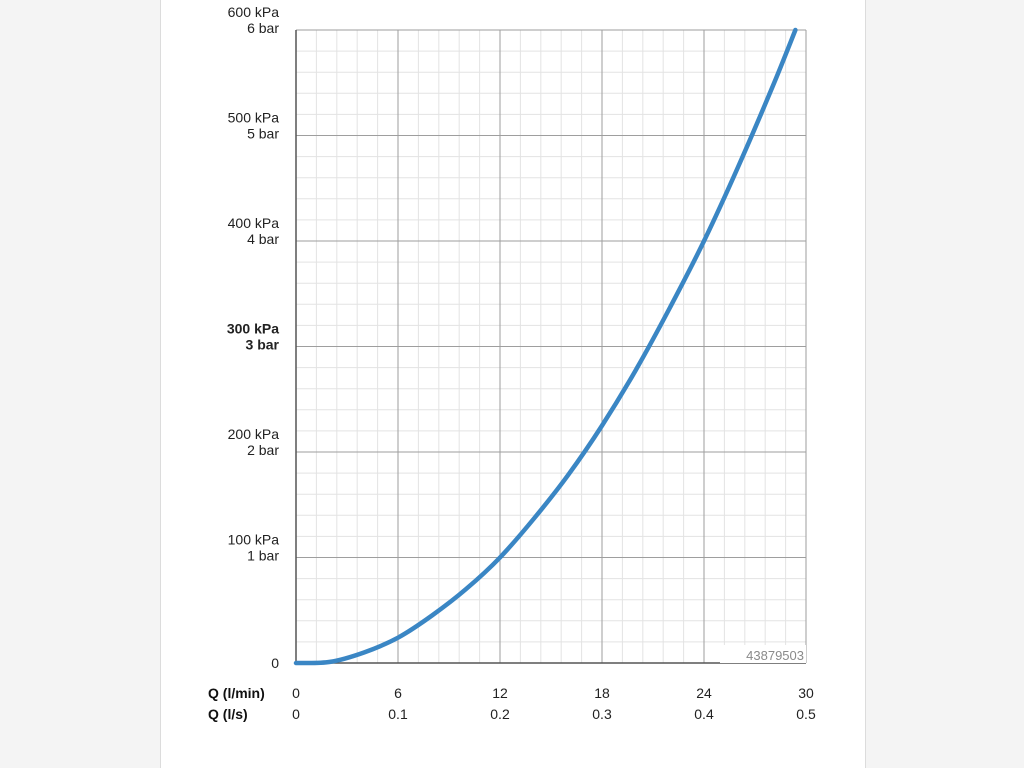 Image resolution: width=1024 pixels, height=768 pixels. What do you see at coordinates (704, 693) in the screenshot?
I see `x-tick-label-lmin: 24` at bounding box center [704, 693].